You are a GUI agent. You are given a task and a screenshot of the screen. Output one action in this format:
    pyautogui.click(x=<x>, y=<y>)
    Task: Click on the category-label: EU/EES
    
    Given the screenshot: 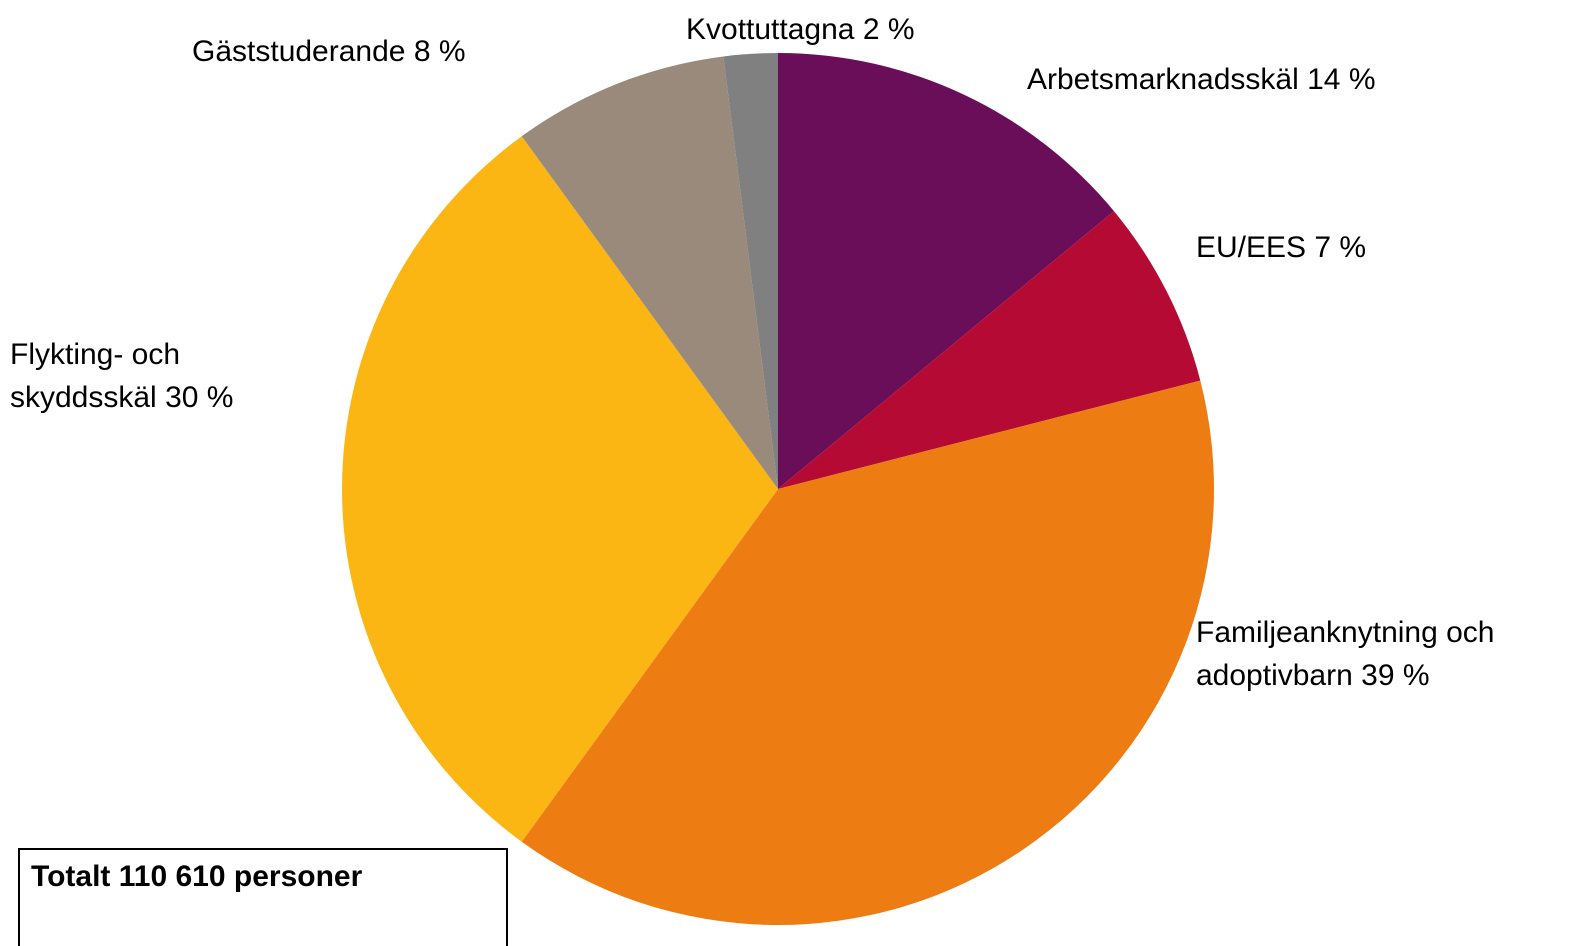 What is the action you would take?
    pyautogui.click(x=1251, y=247)
    